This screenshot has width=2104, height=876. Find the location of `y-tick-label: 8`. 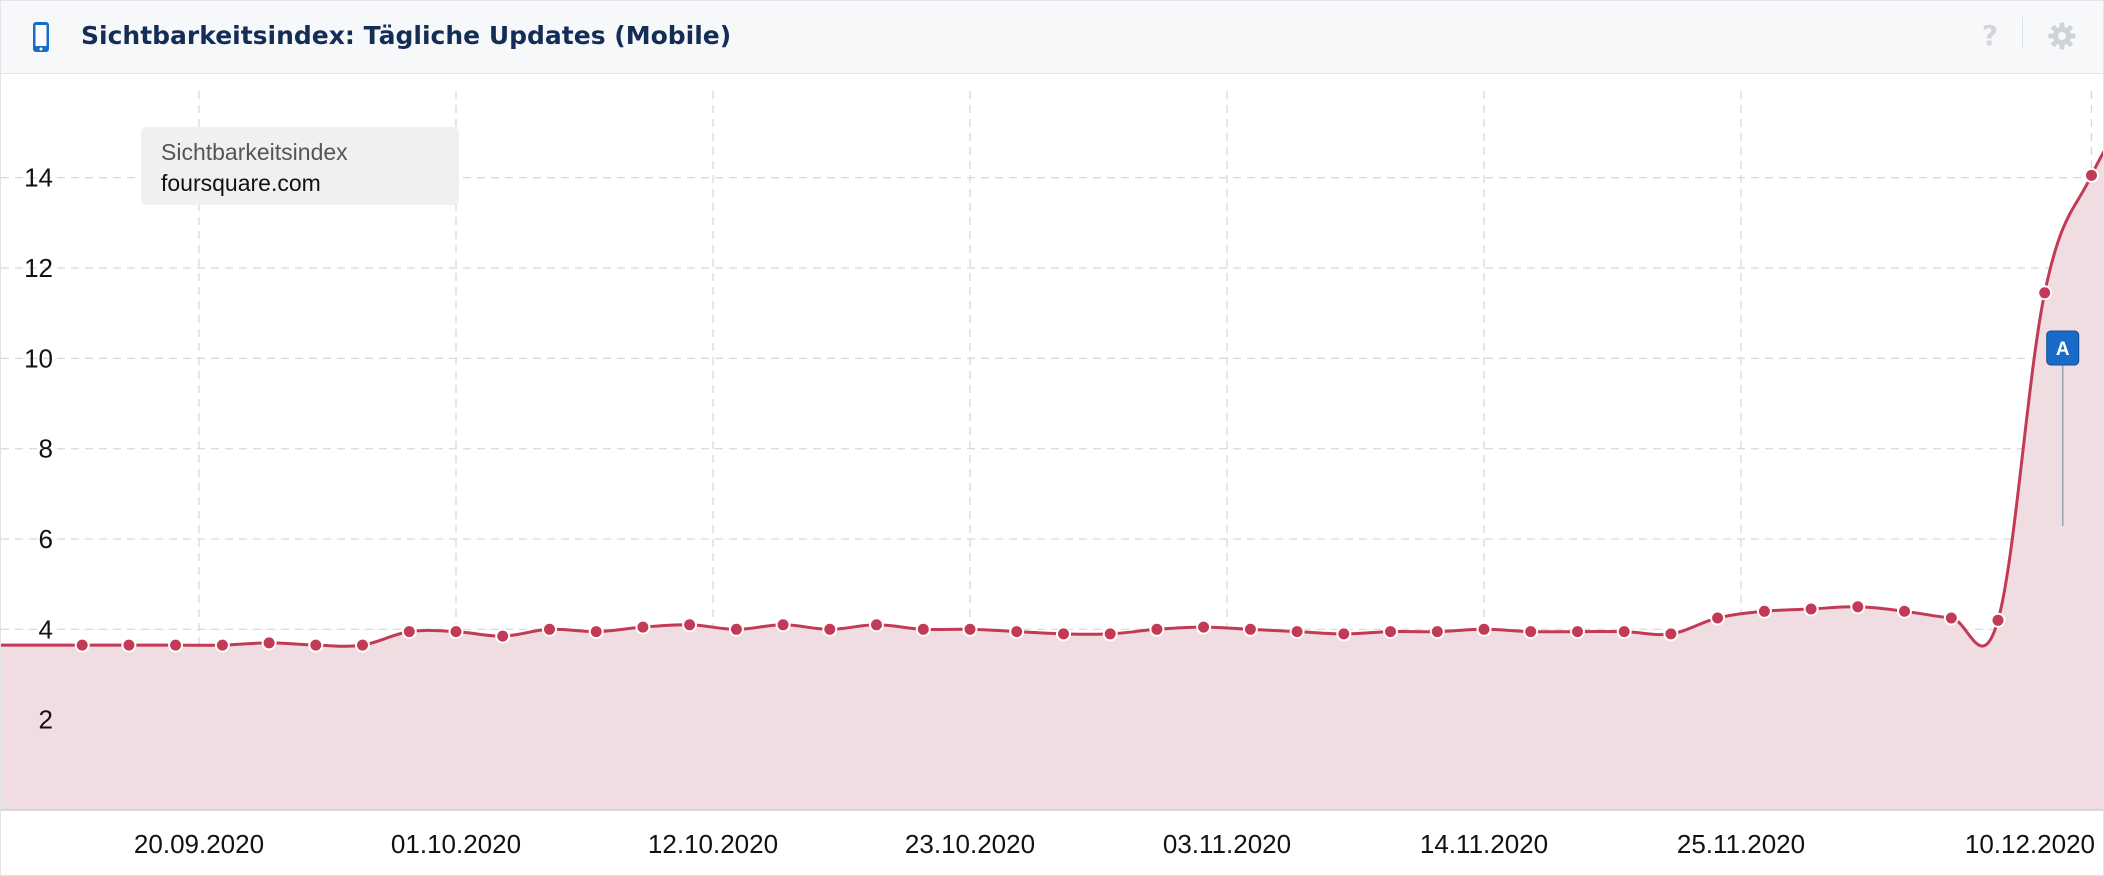

y-tick-label: 8 is located at coordinates (46, 449).